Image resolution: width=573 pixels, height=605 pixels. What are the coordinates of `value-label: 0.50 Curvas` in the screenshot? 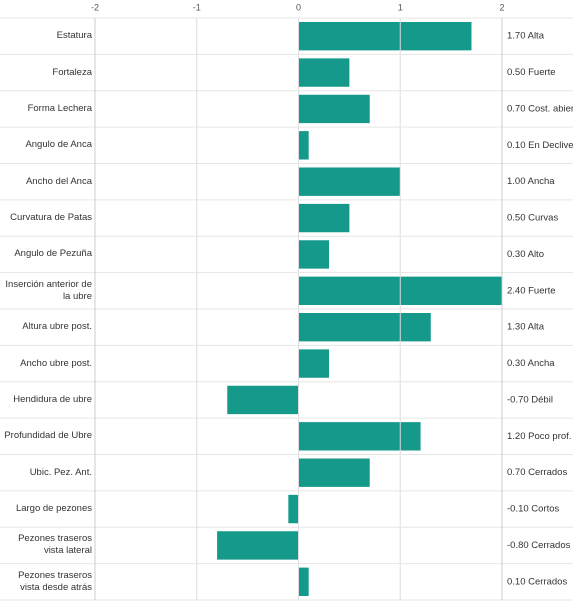 It's located at (532, 218).